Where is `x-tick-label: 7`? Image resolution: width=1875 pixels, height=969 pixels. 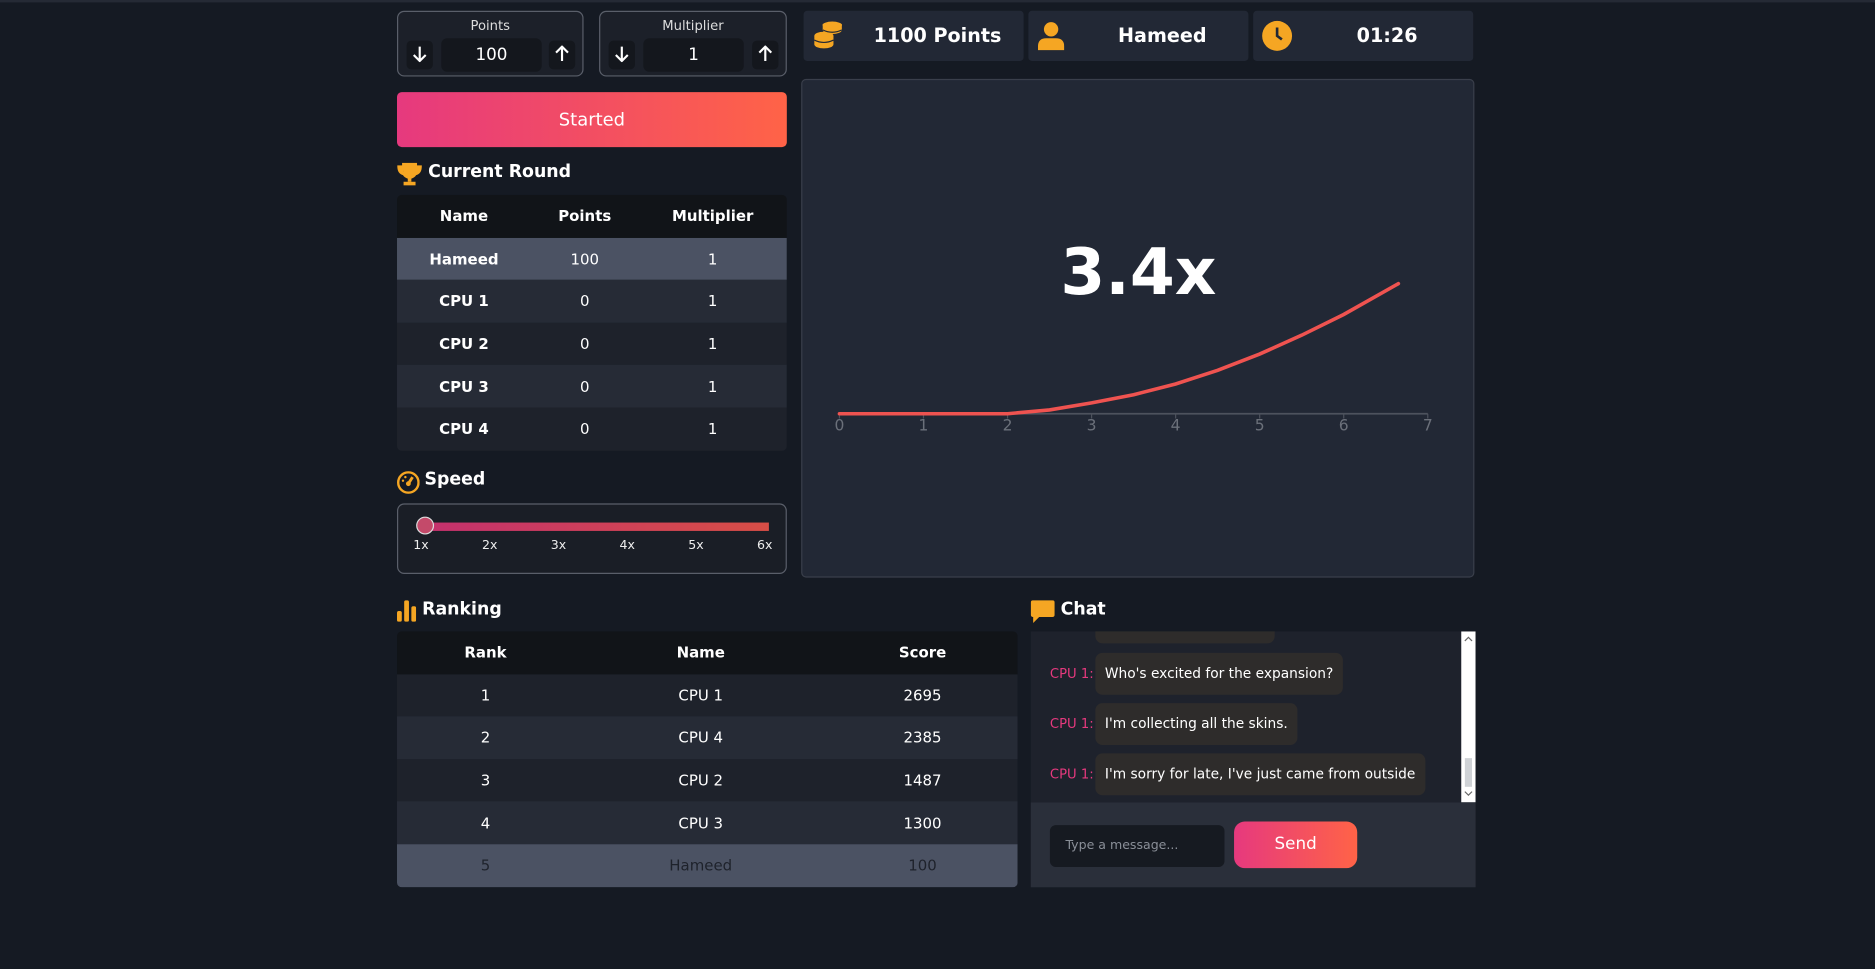 x-tick-label: 7 is located at coordinates (1428, 425).